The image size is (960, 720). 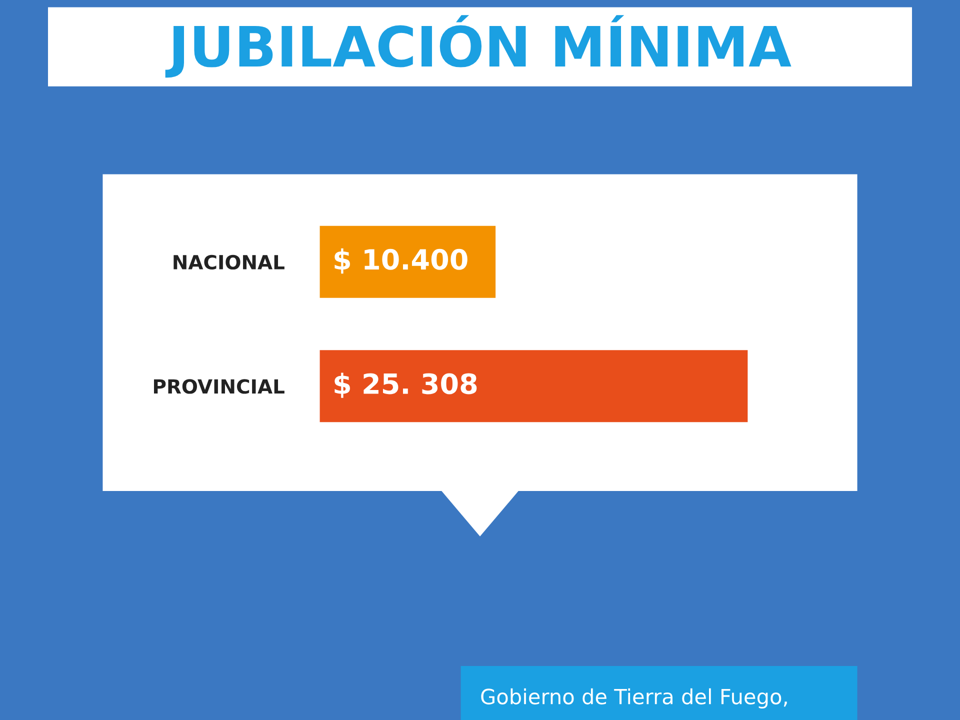 What do you see at coordinates (229, 262) in the screenshot?
I see `y-tick-label: NACIONAL` at bounding box center [229, 262].